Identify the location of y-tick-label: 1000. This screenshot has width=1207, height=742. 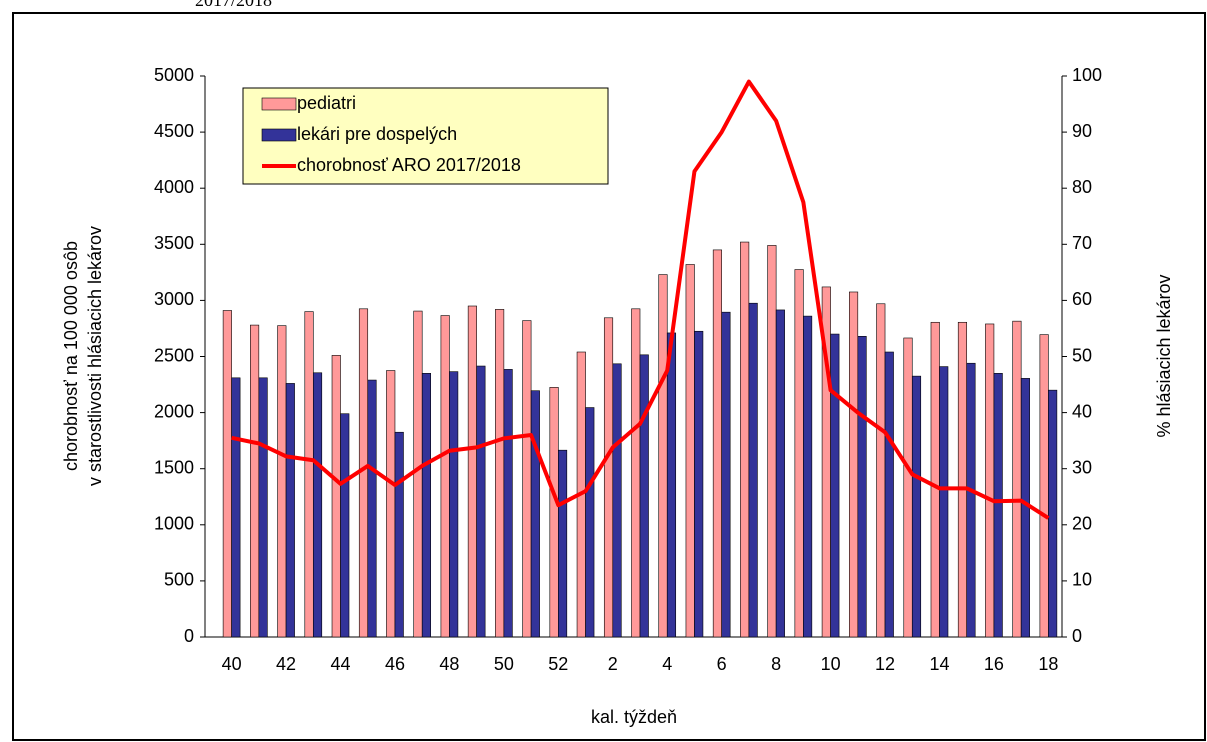
(174, 524).